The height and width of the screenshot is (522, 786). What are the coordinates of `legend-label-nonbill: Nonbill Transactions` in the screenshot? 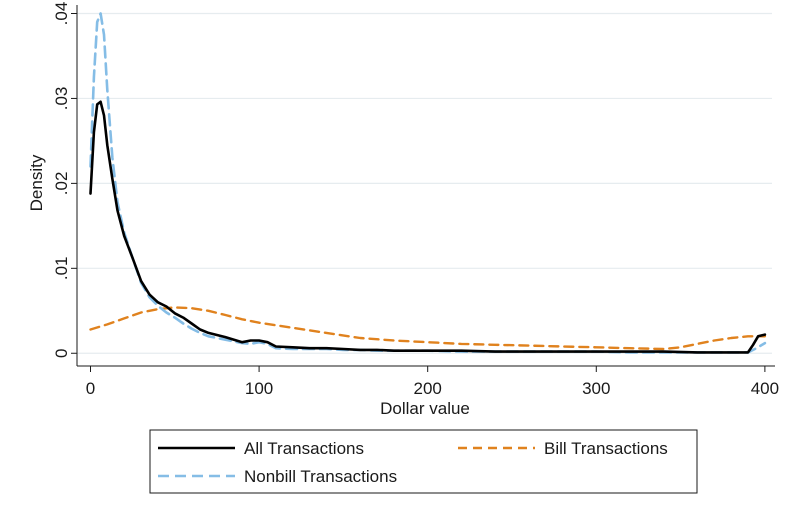 It's located at (320, 476).